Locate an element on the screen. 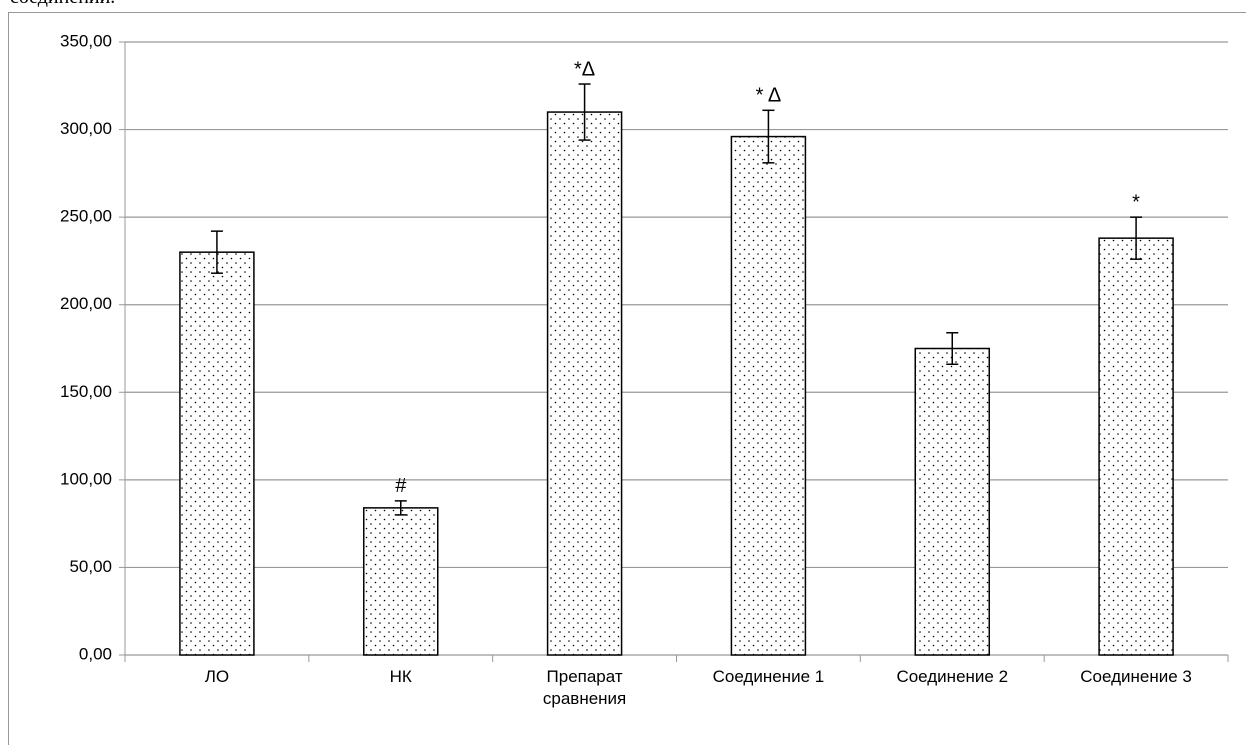 The image size is (1246, 745). x-tick-label: ЛО is located at coordinates (217, 676).